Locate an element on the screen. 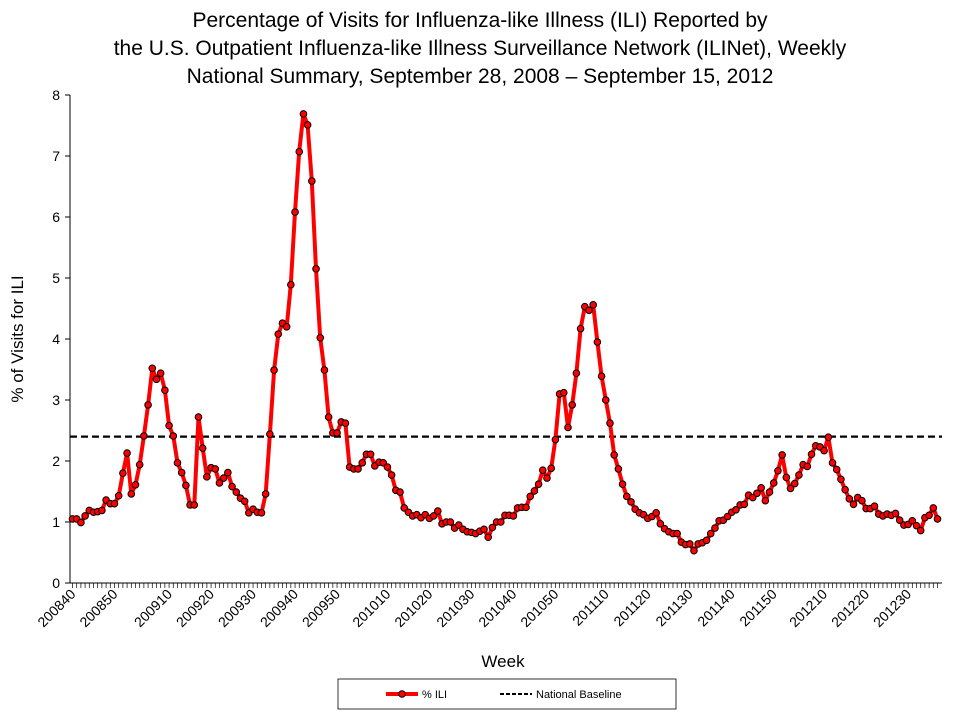 This screenshot has height=720, width=960. x-tick-label: 201140 is located at coordinates (716, 608).